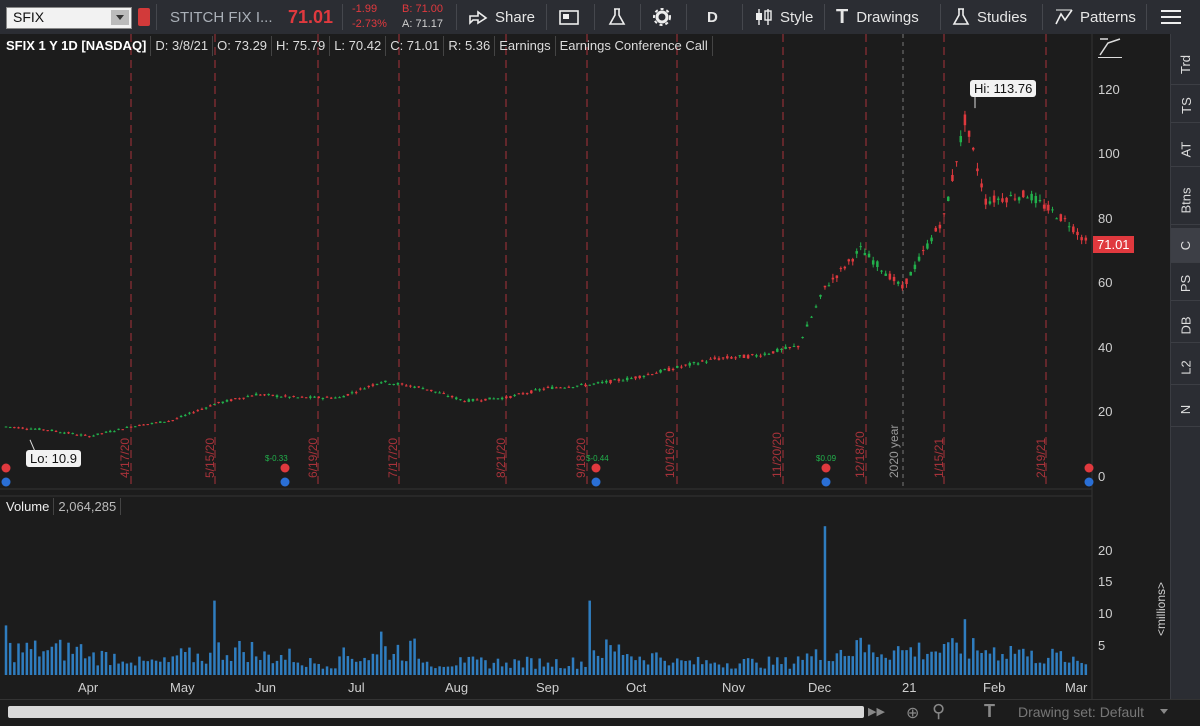 The width and height of the screenshot is (1200, 726). Describe the element at coordinates (525, 46) in the screenshot. I see `info-earnings: Earnings` at that location.